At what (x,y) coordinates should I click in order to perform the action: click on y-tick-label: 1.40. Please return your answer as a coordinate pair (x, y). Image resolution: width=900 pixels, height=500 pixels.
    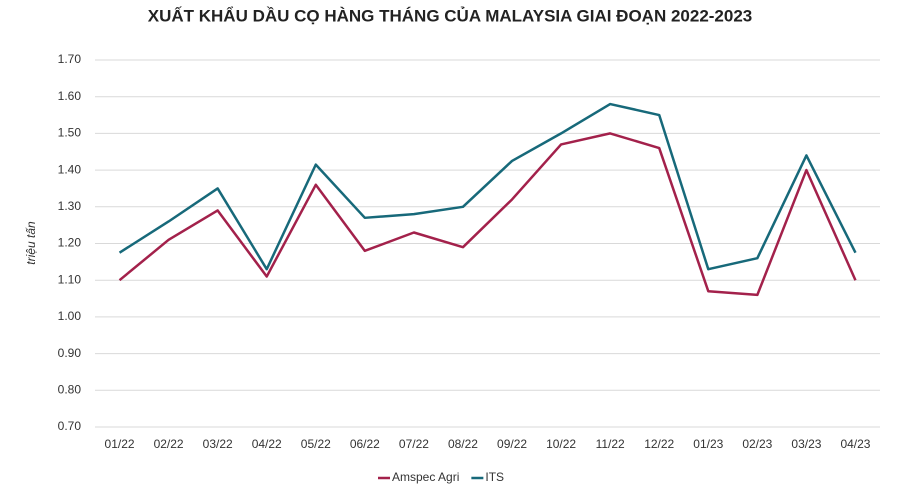
    Looking at the image, I should click on (70, 169).